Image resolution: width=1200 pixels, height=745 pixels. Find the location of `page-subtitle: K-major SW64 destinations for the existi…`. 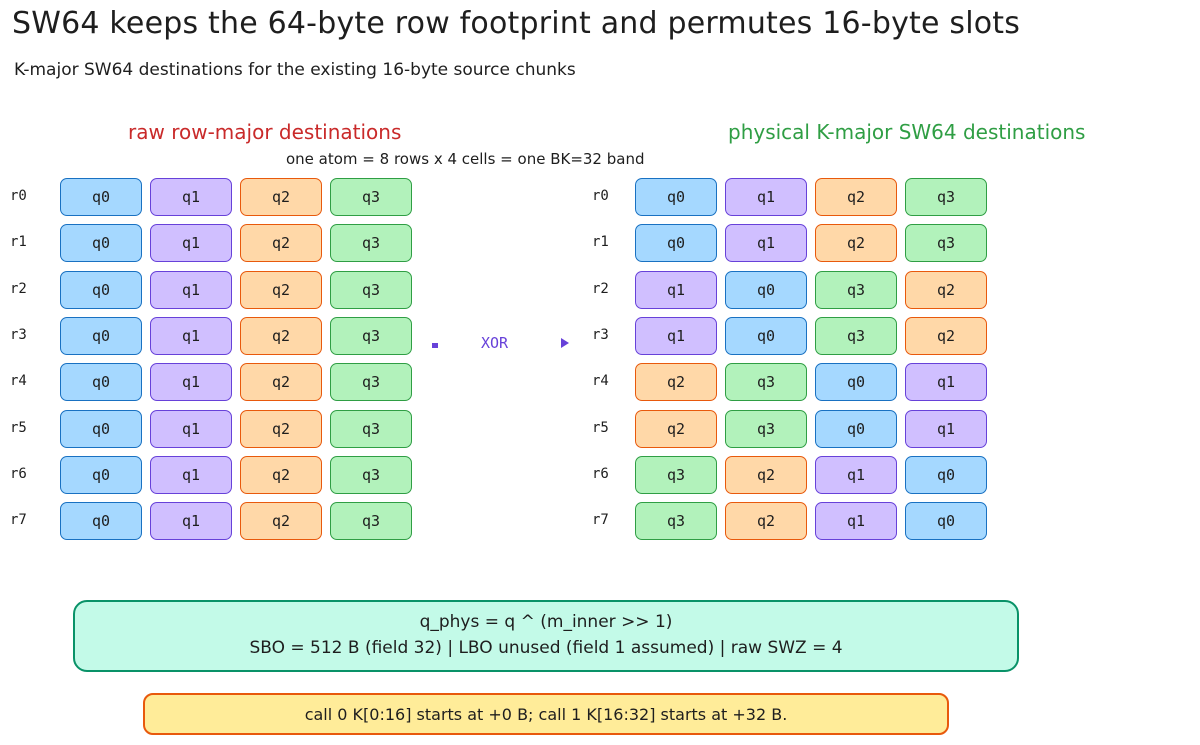

page-subtitle: K-major SW64 destinations for the existi… is located at coordinates (295, 70).